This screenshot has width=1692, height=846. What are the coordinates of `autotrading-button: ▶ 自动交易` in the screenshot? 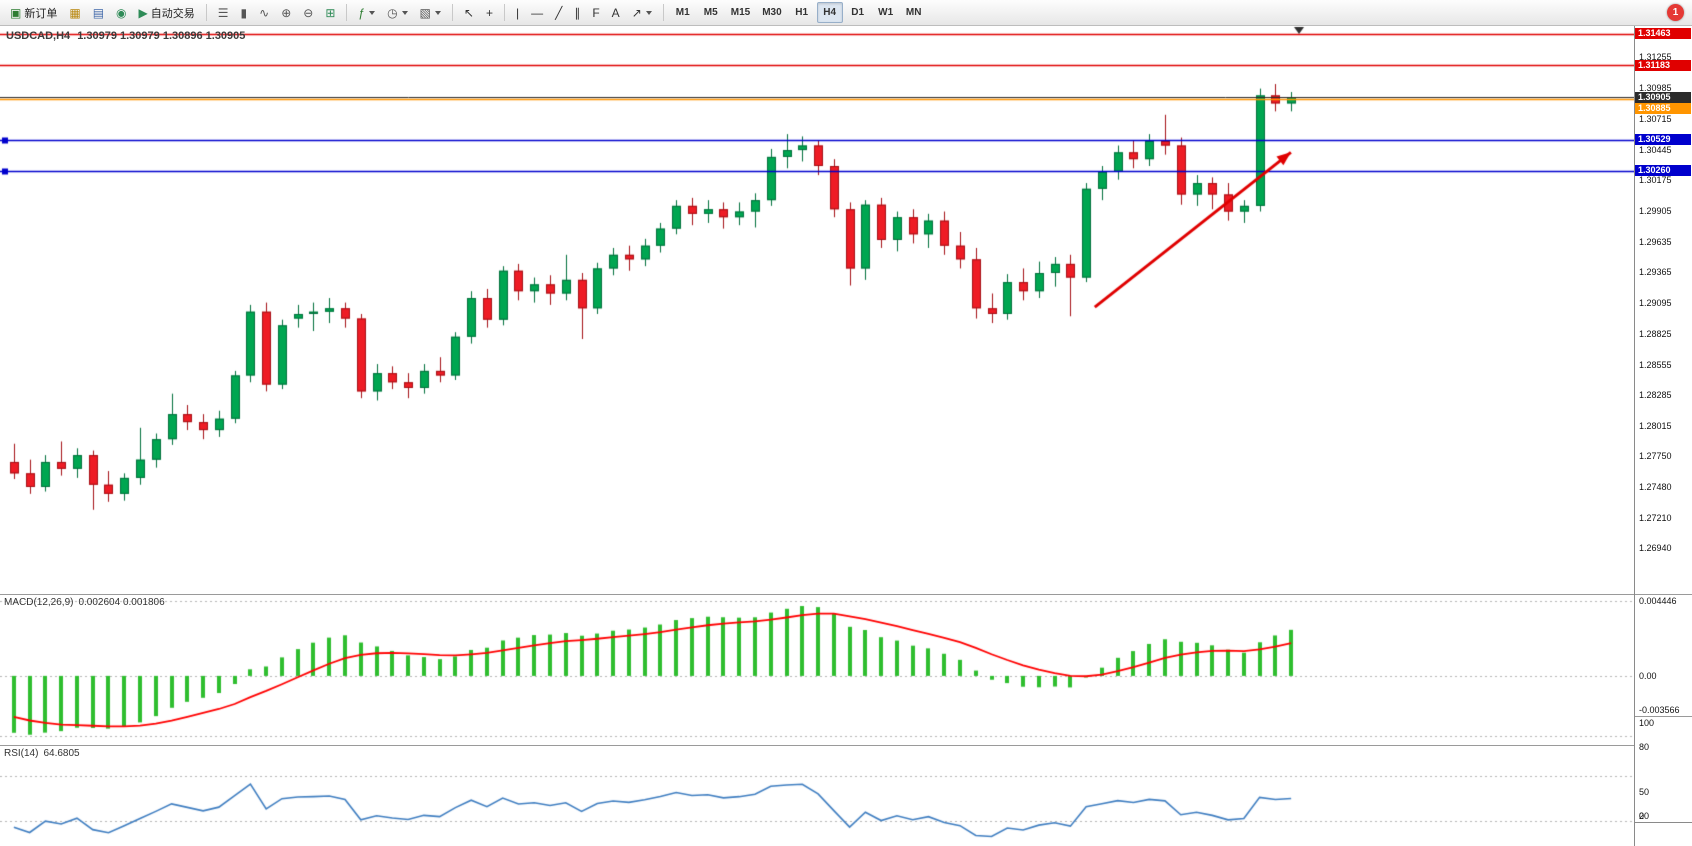 It's located at (167, 12).